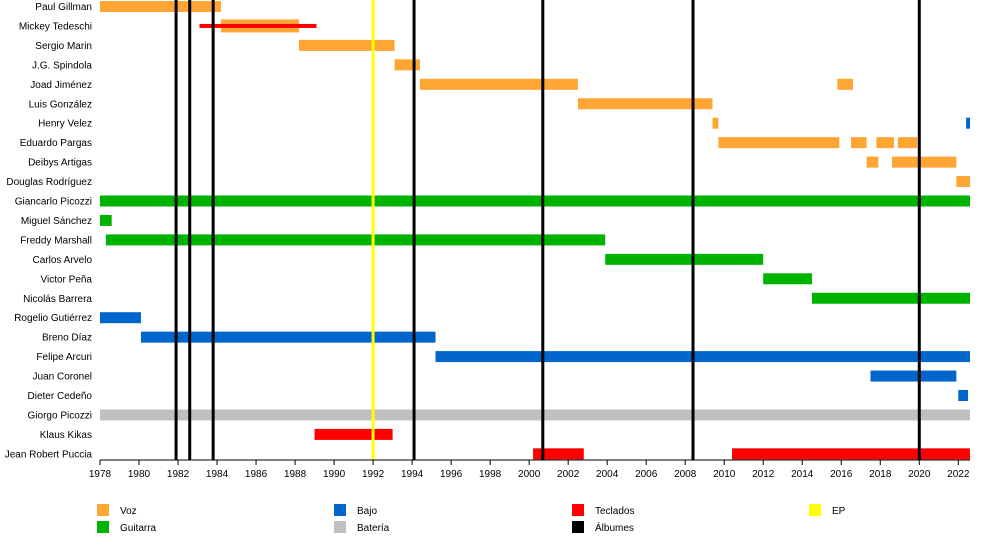 The height and width of the screenshot is (560, 1000). Describe the element at coordinates (451, 474) in the screenshot. I see `x-tick-label: 1996` at that location.